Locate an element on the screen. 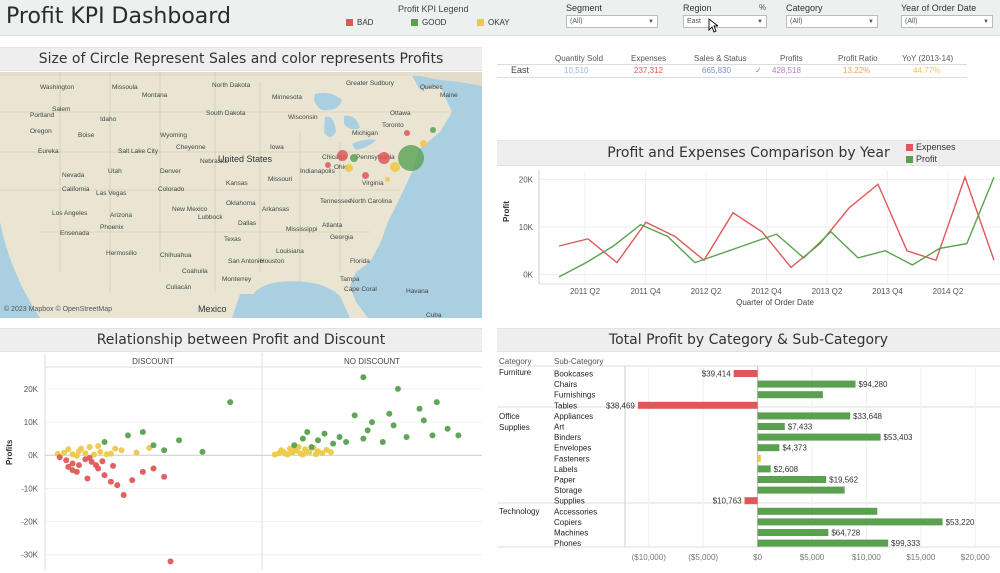  bar-tables is located at coordinates (697, 405).